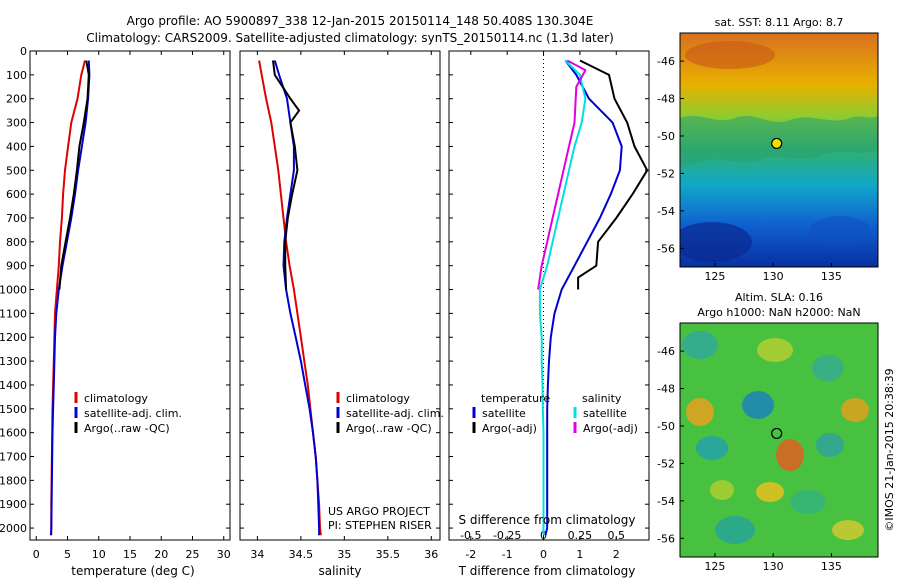 The image size is (900, 580). I want to click on sla-map-axes: 125 130 135 -46 -48 -50 -52 -54 -56, so click(749, 459).